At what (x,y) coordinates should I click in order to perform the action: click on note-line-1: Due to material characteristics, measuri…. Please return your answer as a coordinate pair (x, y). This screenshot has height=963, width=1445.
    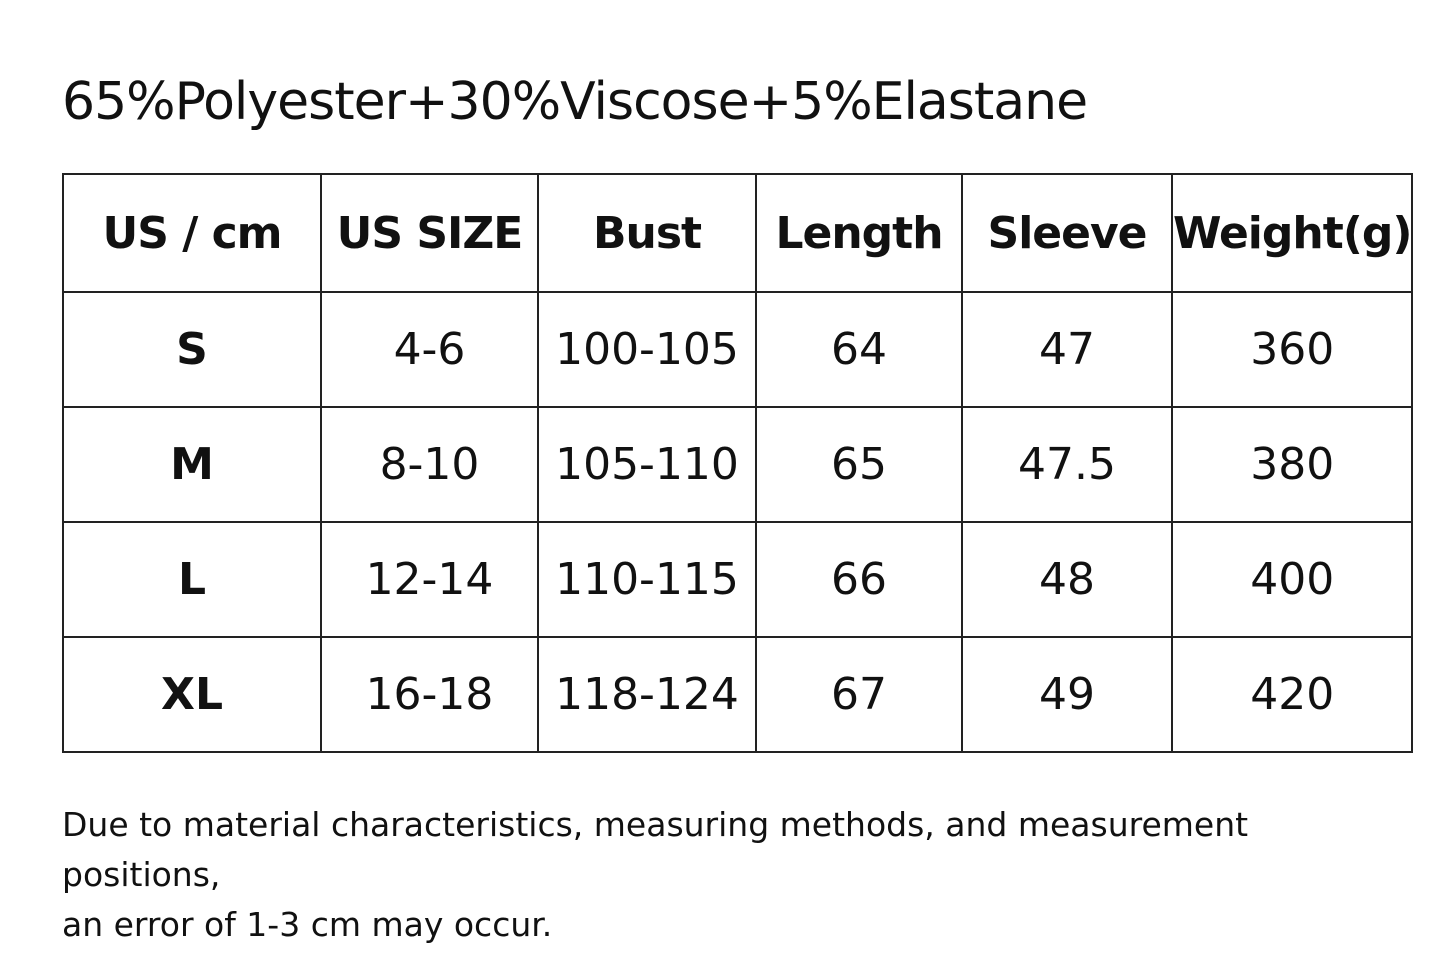
    Looking at the image, I should click on (655, 849).